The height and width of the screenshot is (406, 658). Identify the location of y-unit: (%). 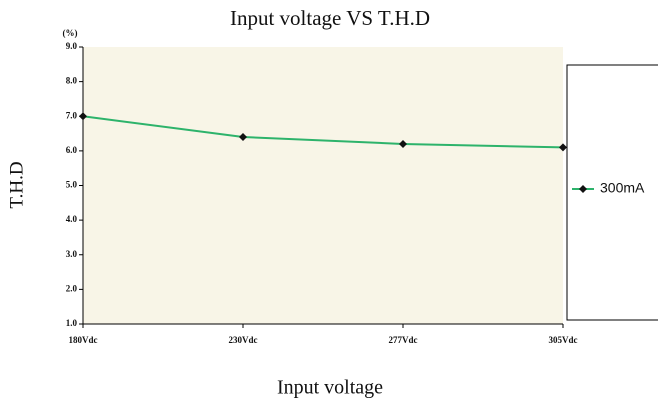
(70, 33).